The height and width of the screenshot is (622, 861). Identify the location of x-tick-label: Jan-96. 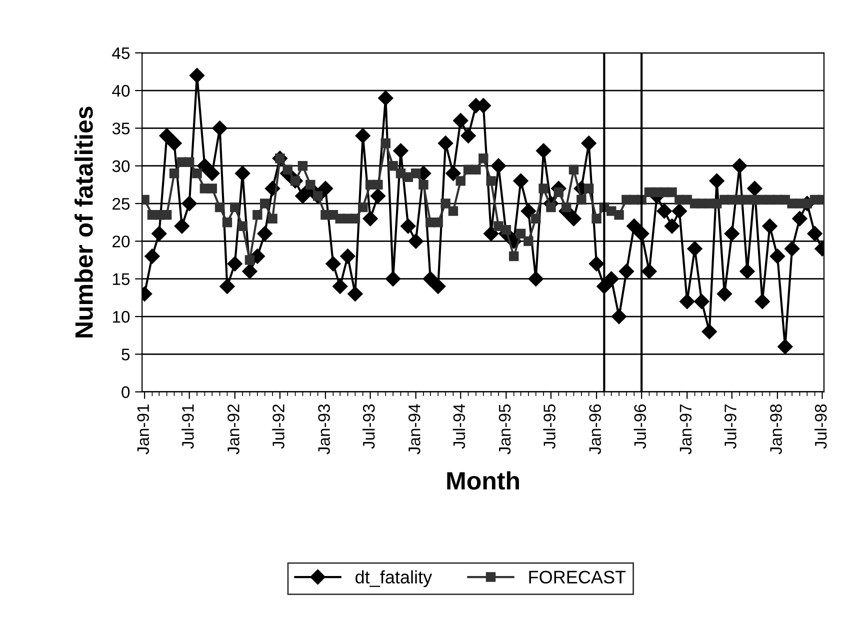
(595, 429).